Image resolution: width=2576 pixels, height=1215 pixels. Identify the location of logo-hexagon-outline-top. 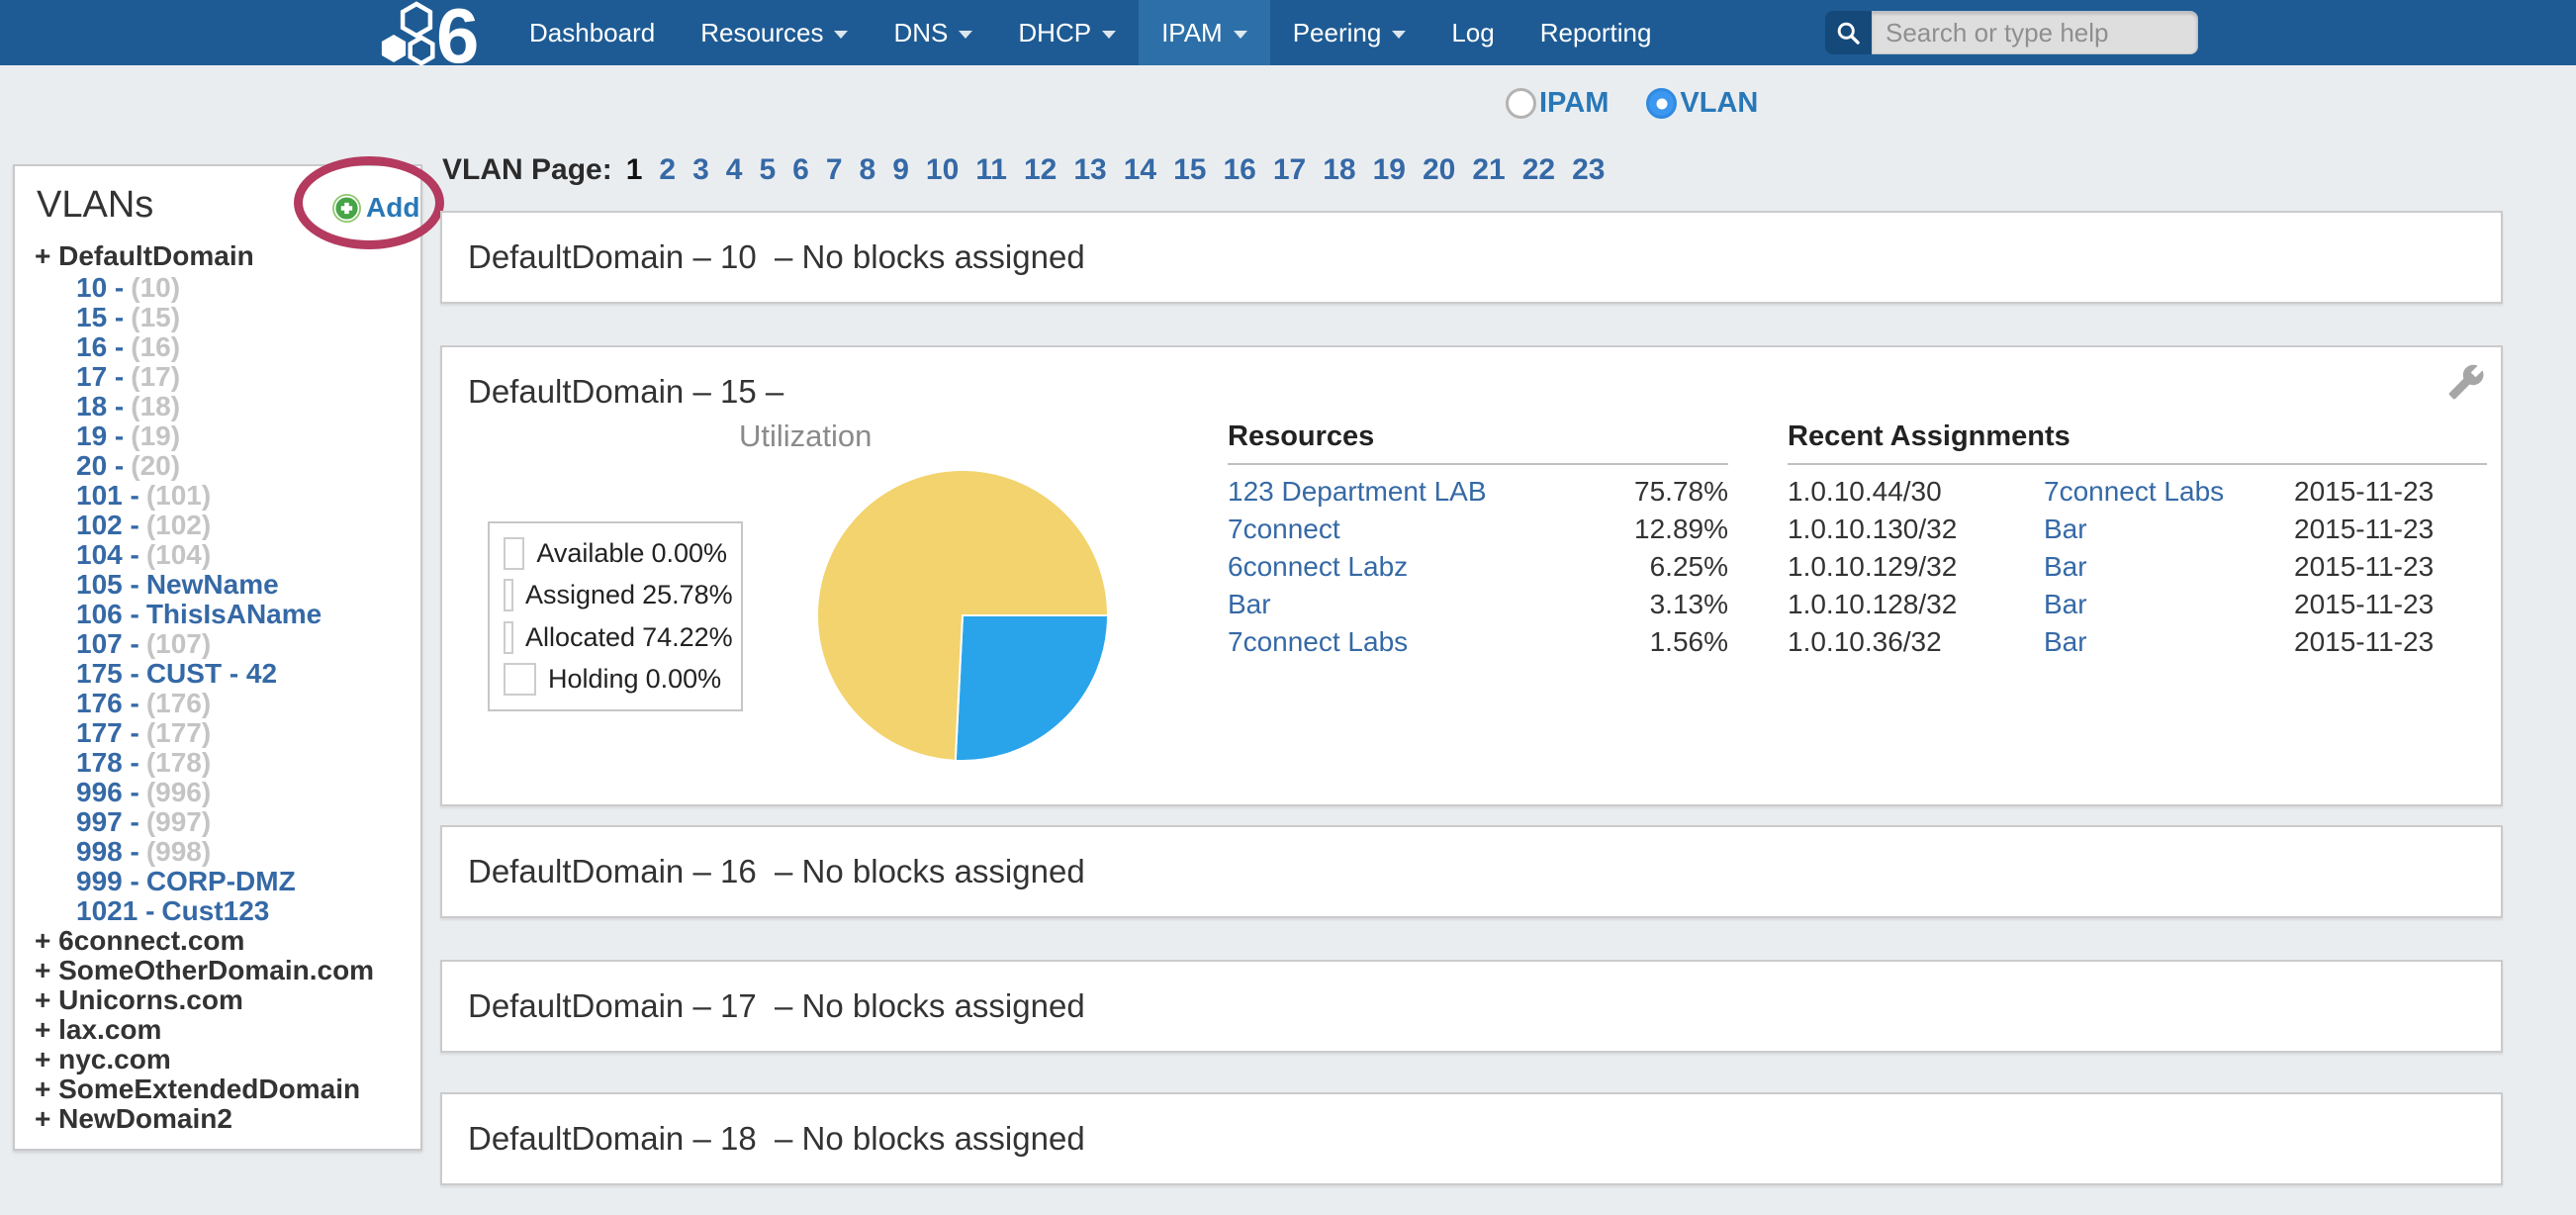
(416, 20).